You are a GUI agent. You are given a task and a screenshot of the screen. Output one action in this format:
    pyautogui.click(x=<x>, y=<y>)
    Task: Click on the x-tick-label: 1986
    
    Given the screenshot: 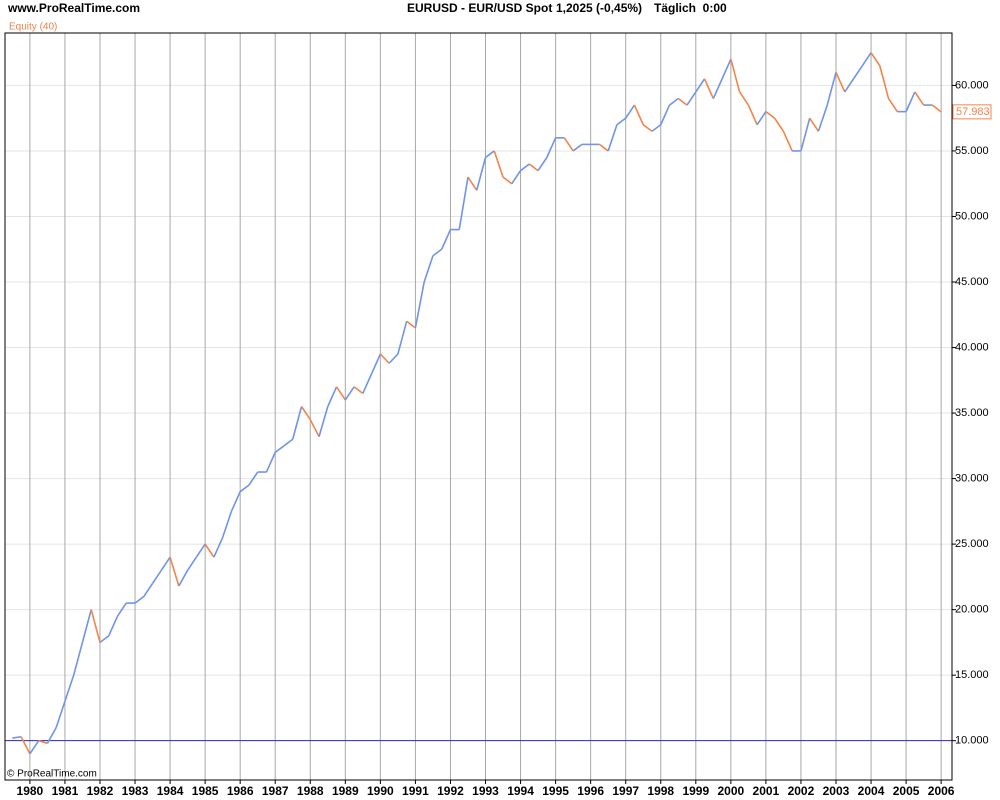 What is the action you would take?
    pyautogui.click(x=240, y=791)
    